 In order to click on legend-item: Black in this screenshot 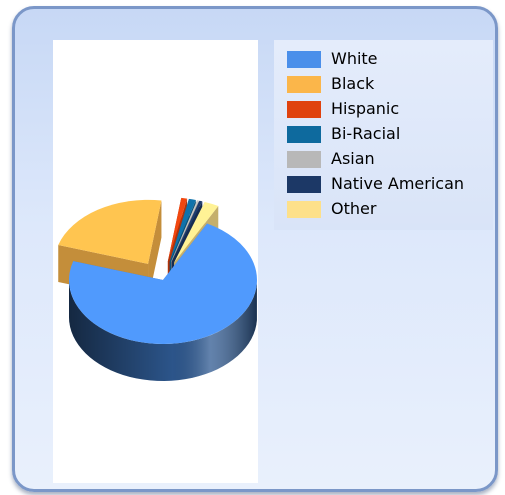, I will do `click(330, 84)`.